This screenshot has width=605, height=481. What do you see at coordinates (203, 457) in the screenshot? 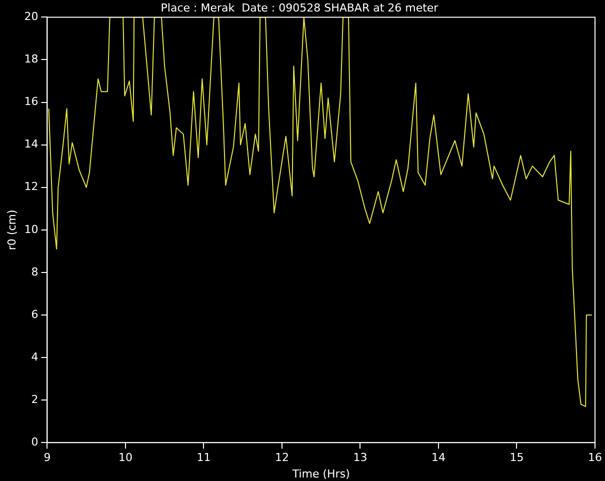
I see `x-tick-label: 11` at bounding box center [203, 457].